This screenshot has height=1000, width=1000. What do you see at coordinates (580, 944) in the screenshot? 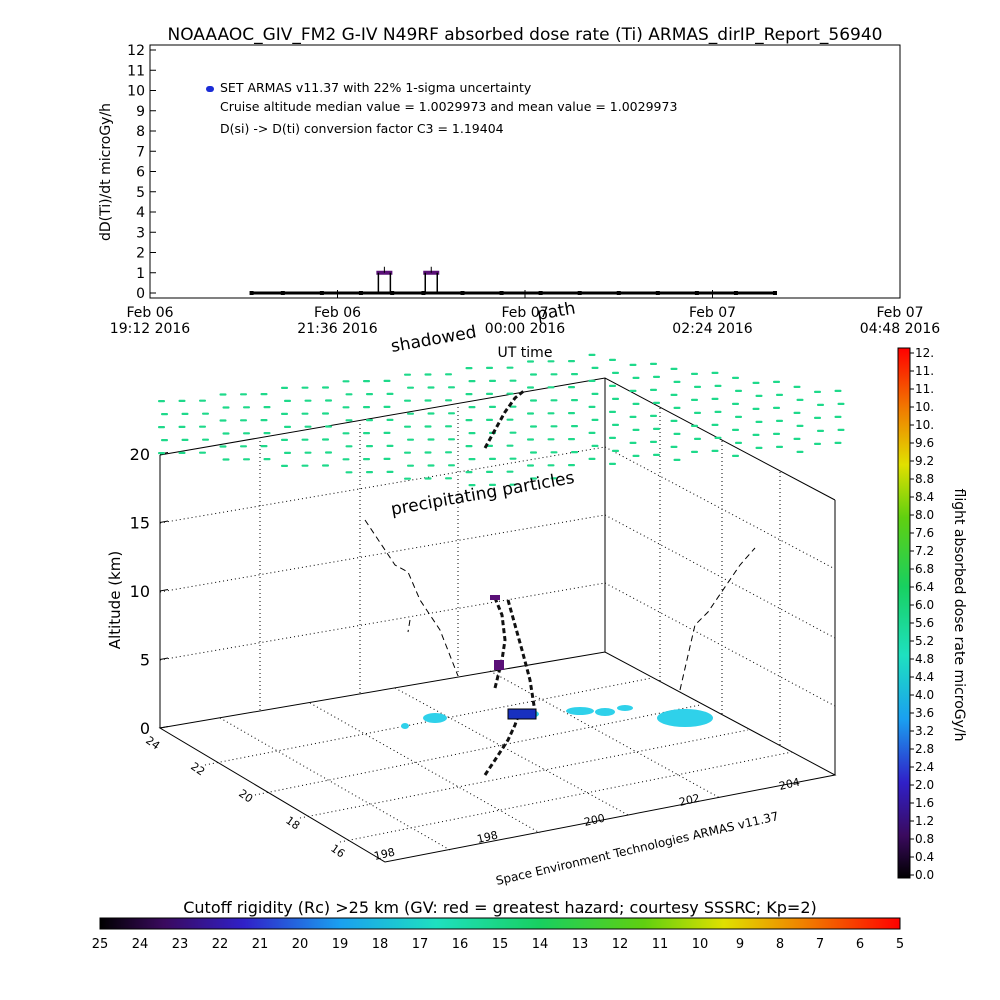
I see `rigidity-tick-label: 13` at bounding box center [580, 944].